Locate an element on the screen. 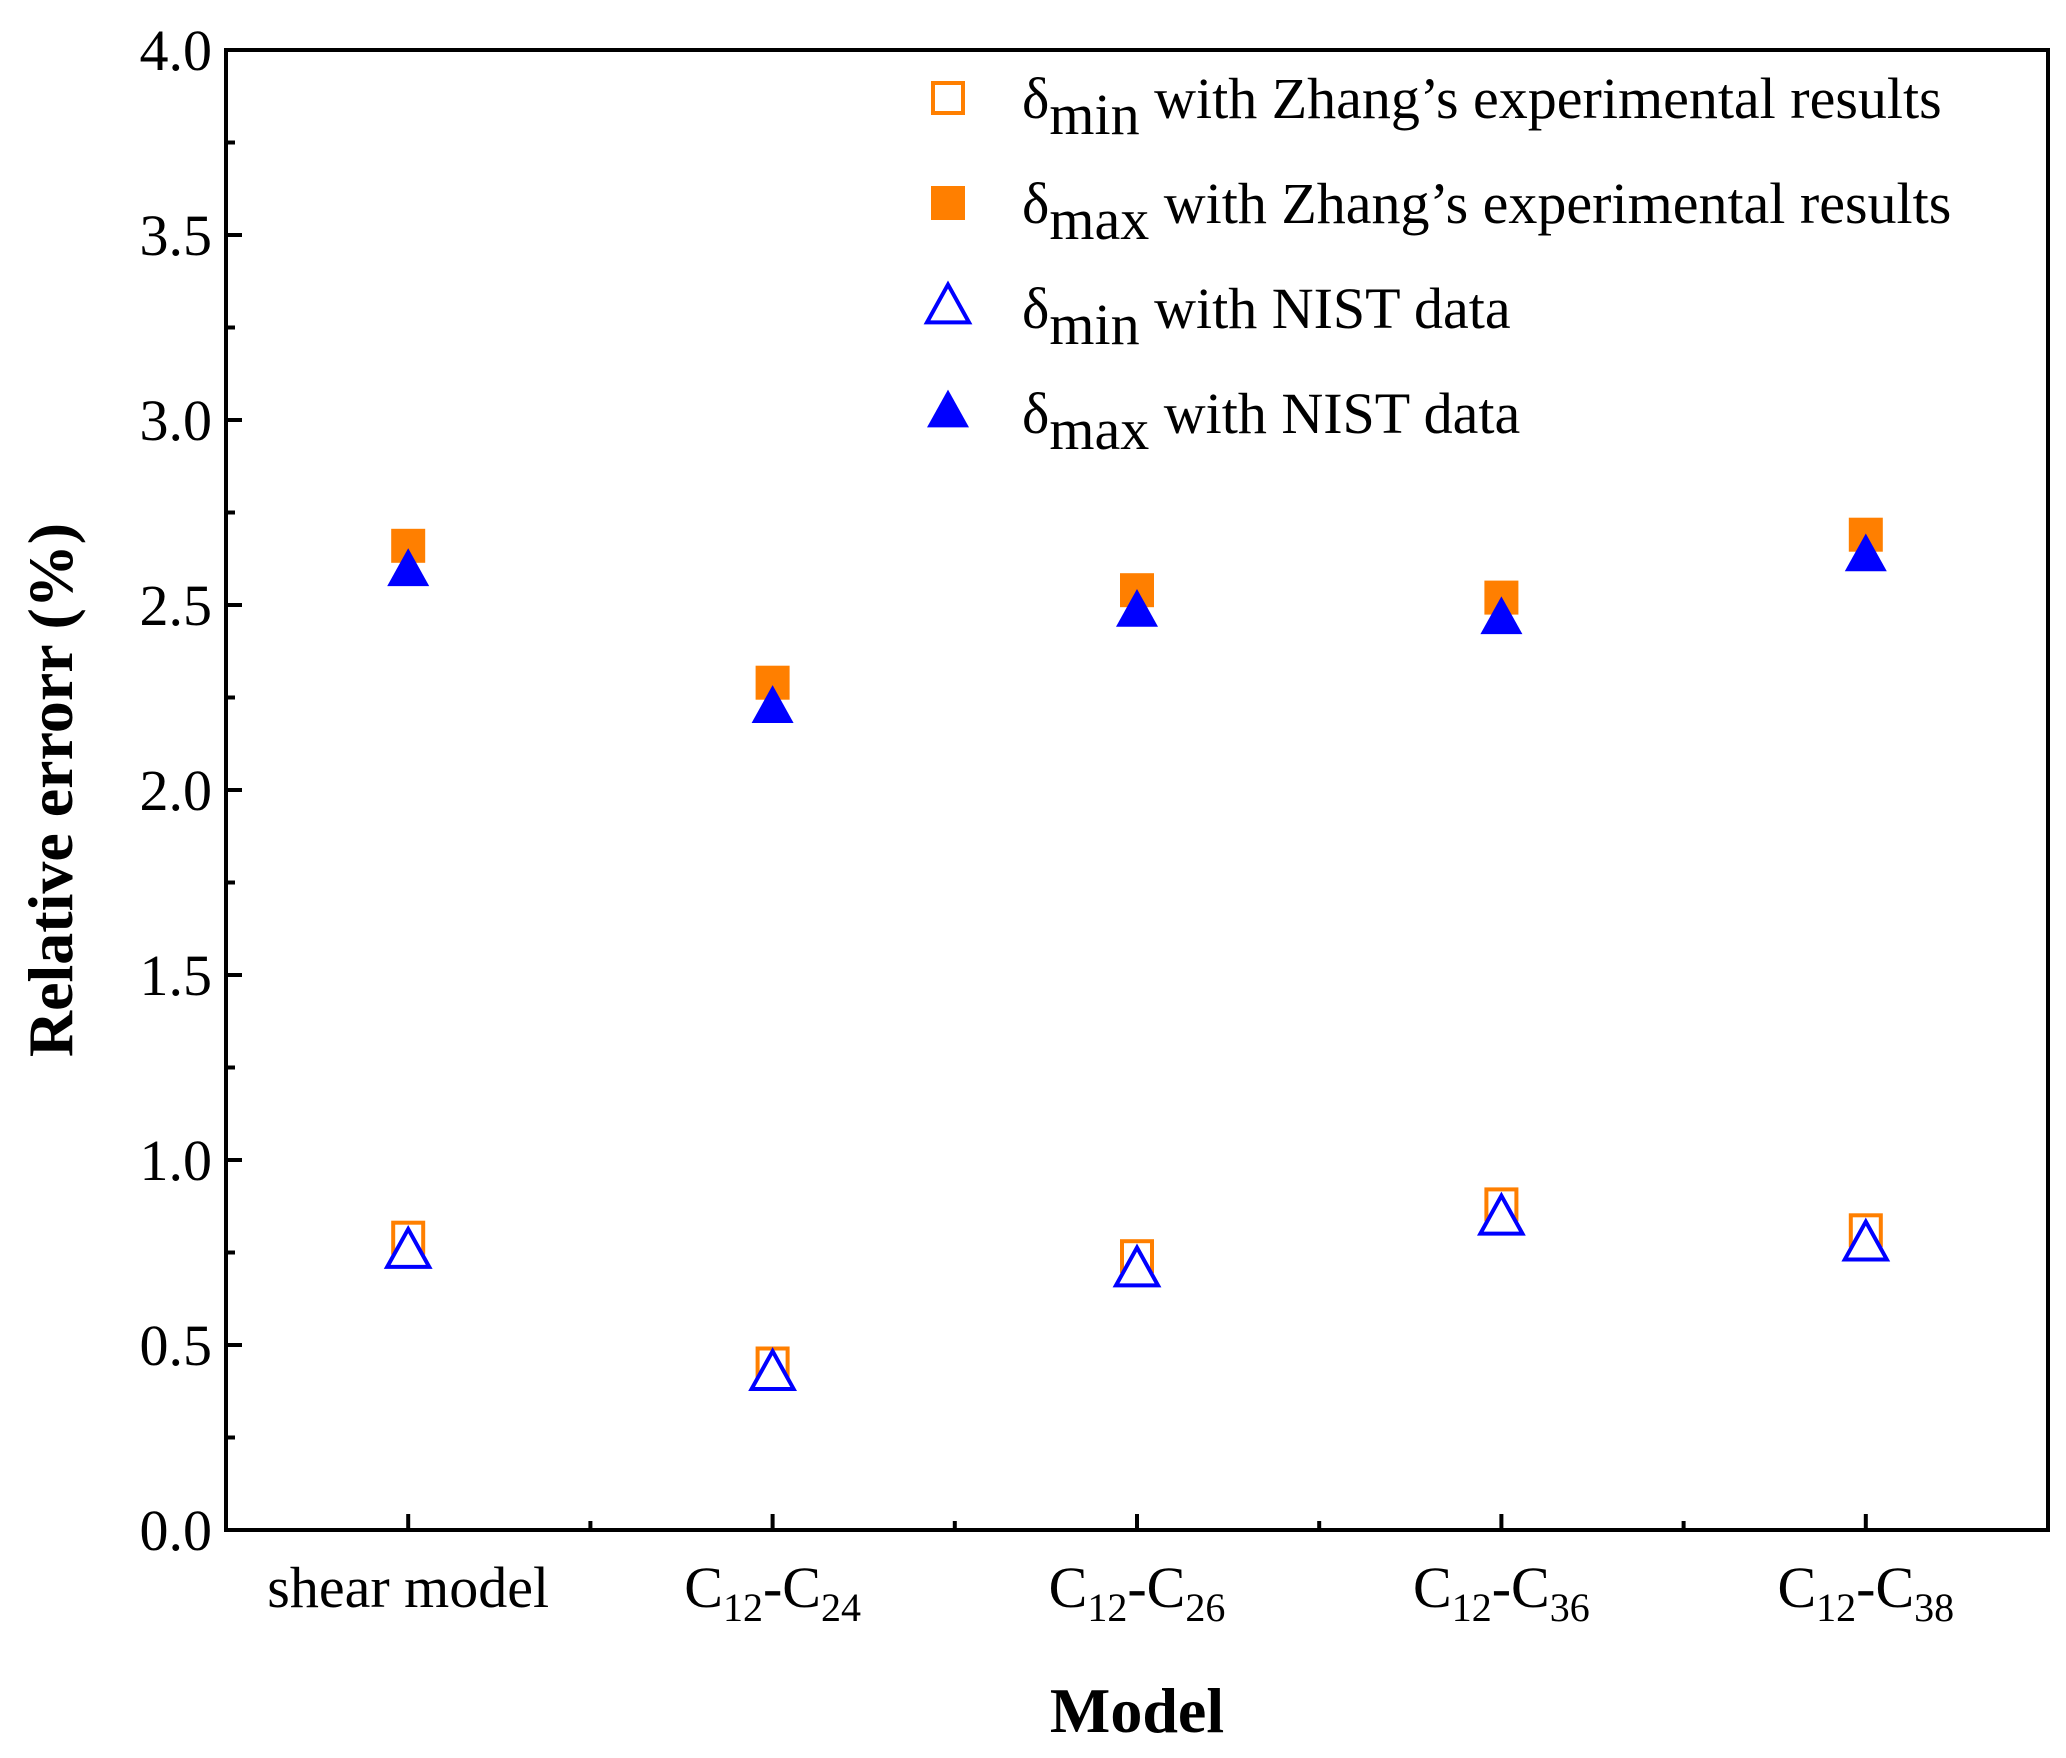 The image size is (2066, 1758). legend-label: δmax with Zhang’s experimental results is located at coordinates (1486, 211).